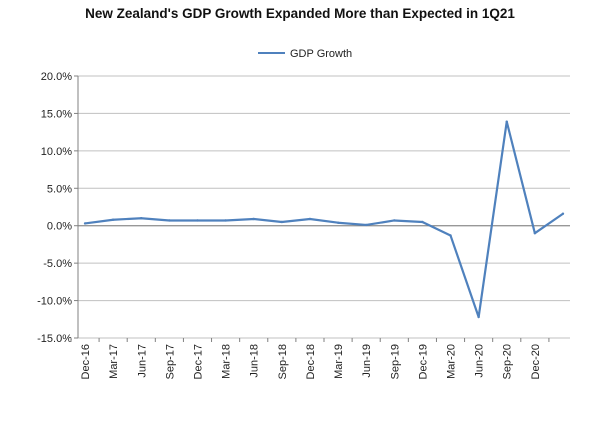 The height and width of the screenshot is (428, 600). I want to click on x-tick-label: Dec-19, so click(423, 361).